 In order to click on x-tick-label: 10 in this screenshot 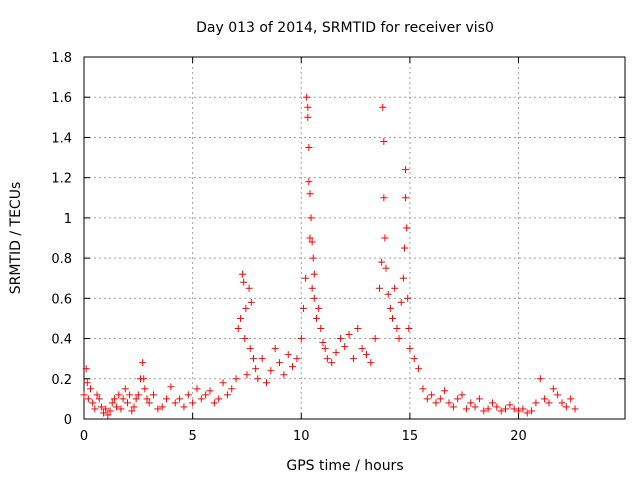, I will do `click(301, 436)`.